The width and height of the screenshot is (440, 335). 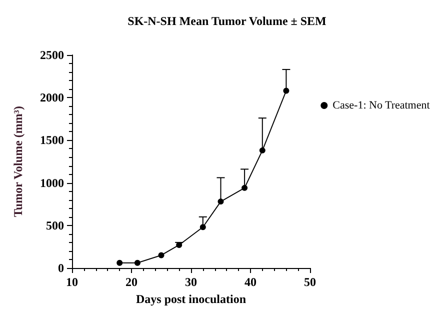 What do you see at coordinates (191, 299) in the screenshot?
I see `x-axis-title: Days post inoculation` at bounding box center [191, 299].